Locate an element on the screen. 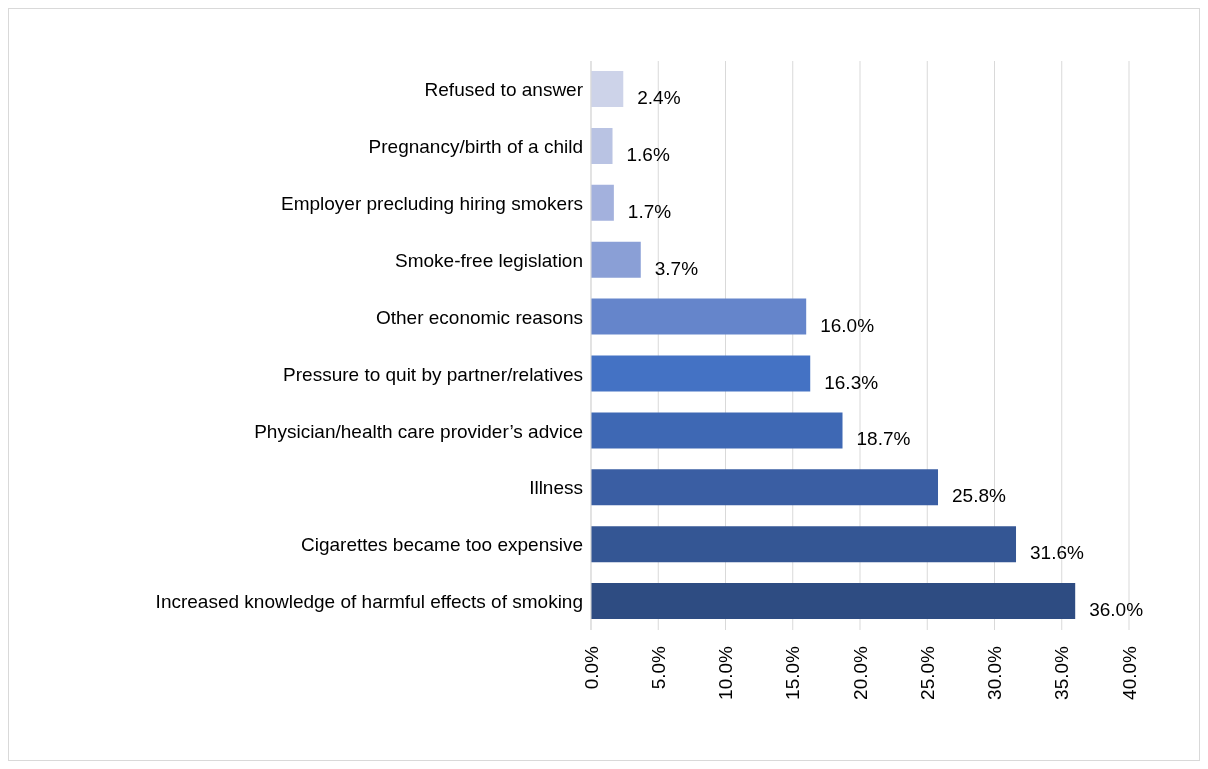 The height and width of the screenshot is (769, 1208). y-tick-label: Illness is located at coordinates (556, 488).